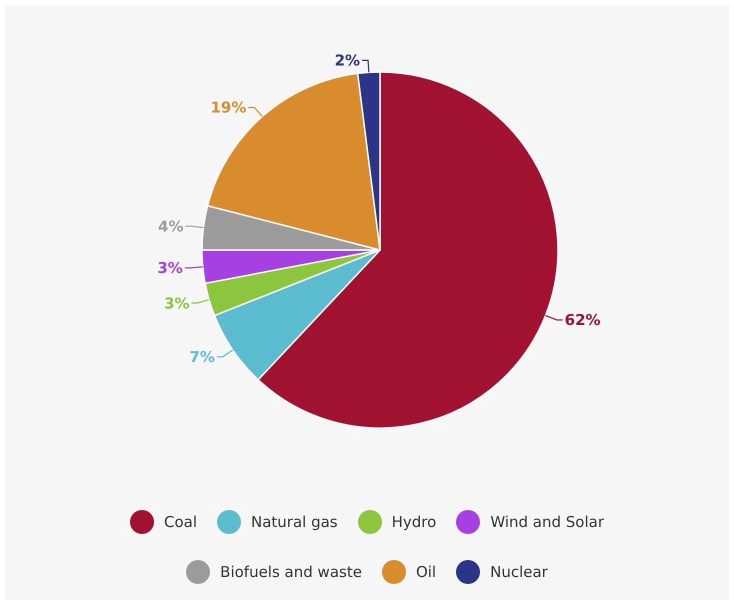 The width and height of the screenshot is (734, 605). What do you see at coordinates (414, 522) in the screenshot?
I see `legend-label: Hydro` at bounding box center [414, 522].